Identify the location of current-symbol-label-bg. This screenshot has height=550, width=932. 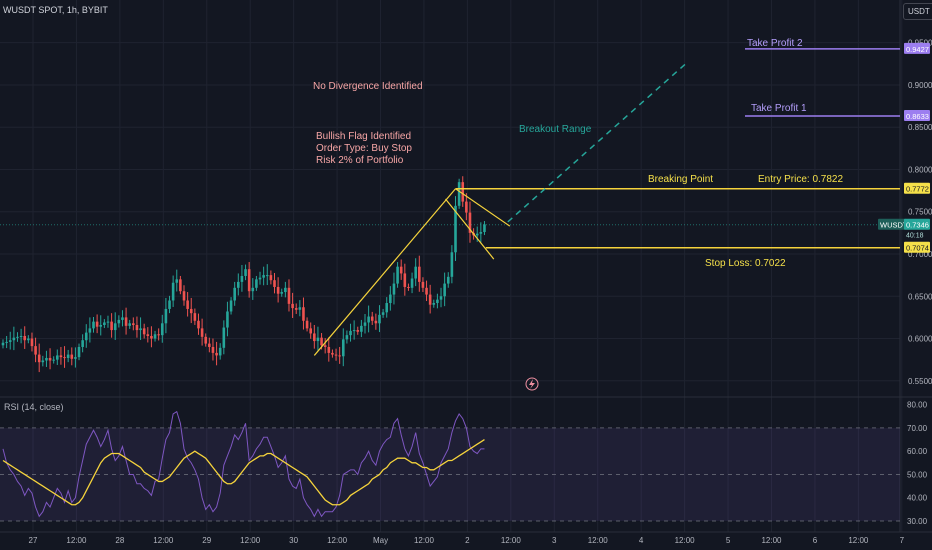
(892, 224).